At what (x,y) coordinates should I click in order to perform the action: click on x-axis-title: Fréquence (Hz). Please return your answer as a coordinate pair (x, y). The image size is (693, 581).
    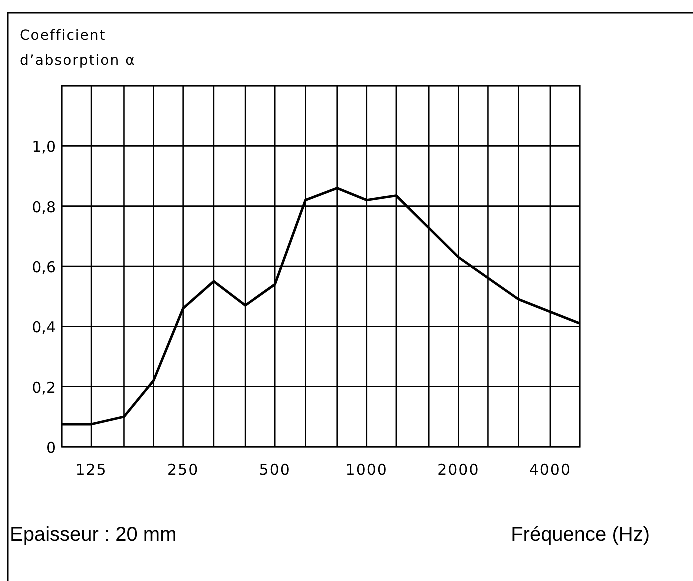
    Looking at the image, I should click on (580, 535).